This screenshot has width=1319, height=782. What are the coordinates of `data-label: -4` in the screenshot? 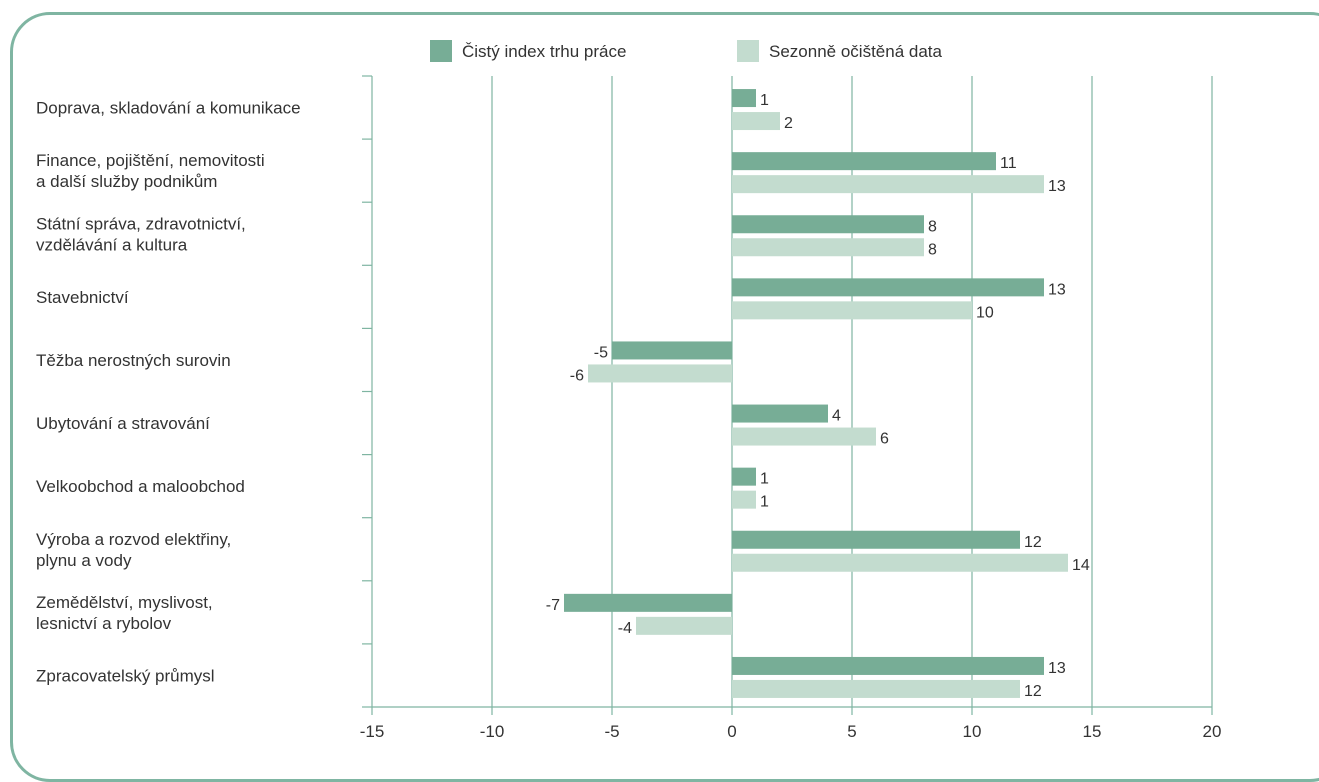 It's located at (625, 628).